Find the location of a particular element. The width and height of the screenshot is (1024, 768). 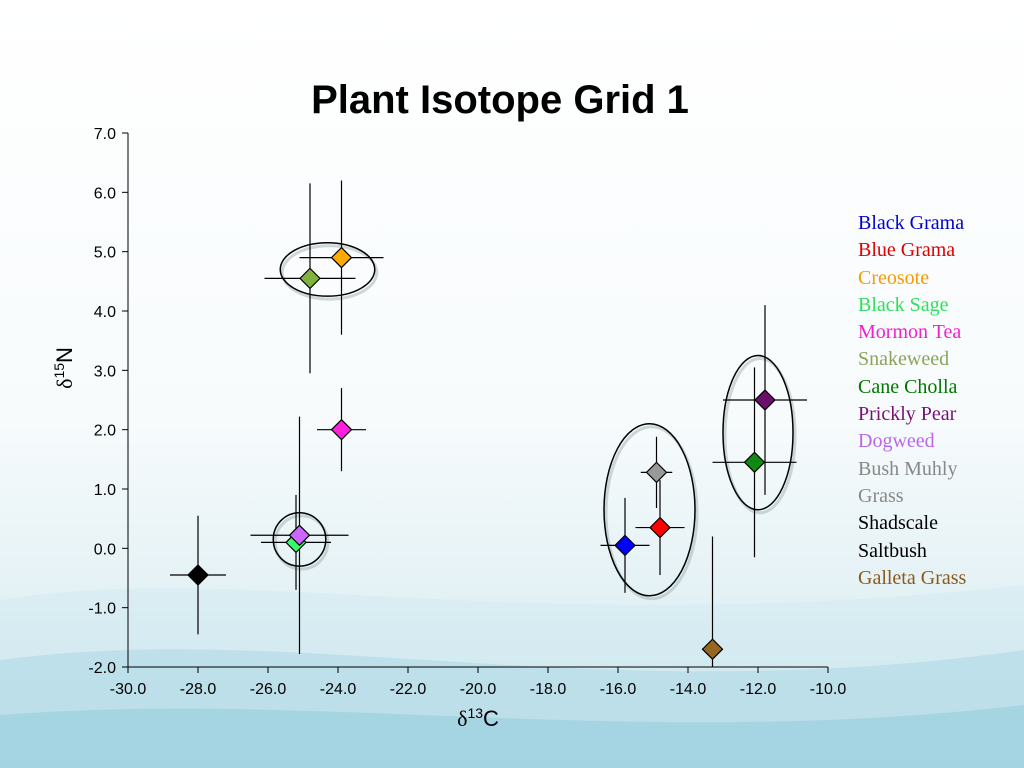

cactus-cluster-shadow is located at coordinates (760, 436).